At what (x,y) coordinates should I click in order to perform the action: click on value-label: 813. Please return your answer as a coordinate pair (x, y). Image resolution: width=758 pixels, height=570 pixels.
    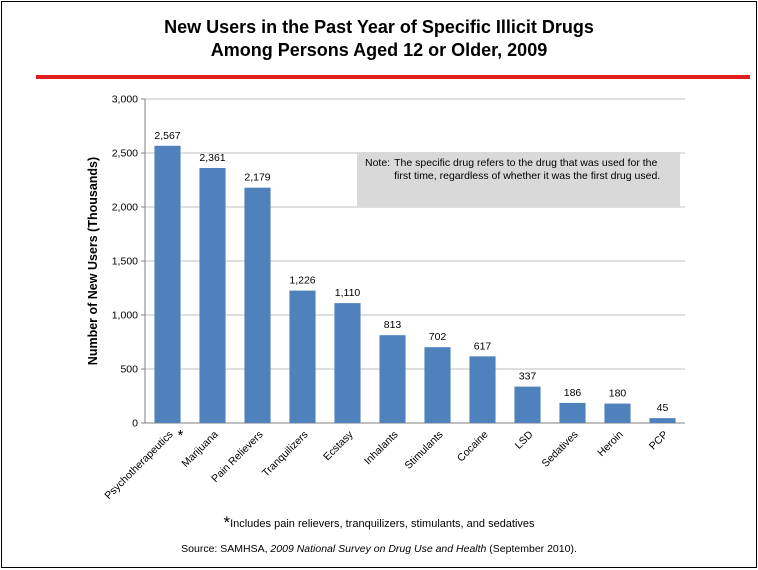
    Looking at the image, I should click on (393, 325).